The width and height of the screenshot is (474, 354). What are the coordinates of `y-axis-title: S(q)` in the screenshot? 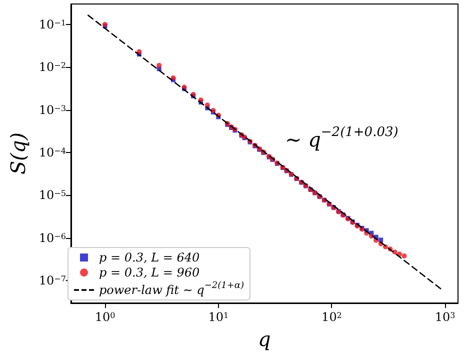 It's located at (18, 153).